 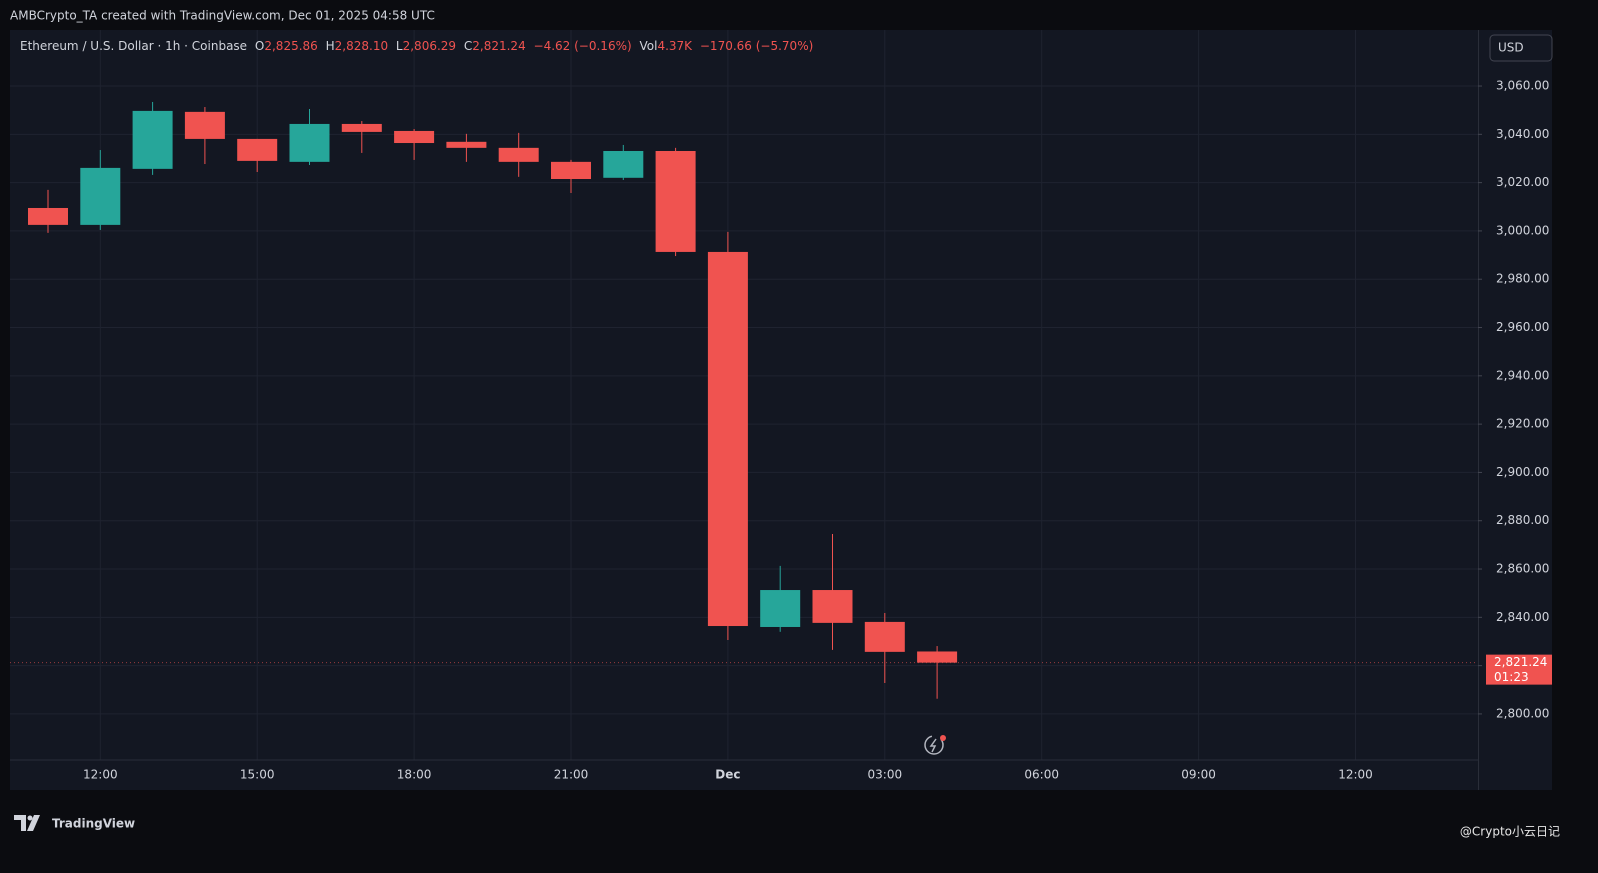 What do you see at coordinates (1041, 775) in the screenshot?
I see `x-tick-label: 06:00` at bounding box center [1041, 775].